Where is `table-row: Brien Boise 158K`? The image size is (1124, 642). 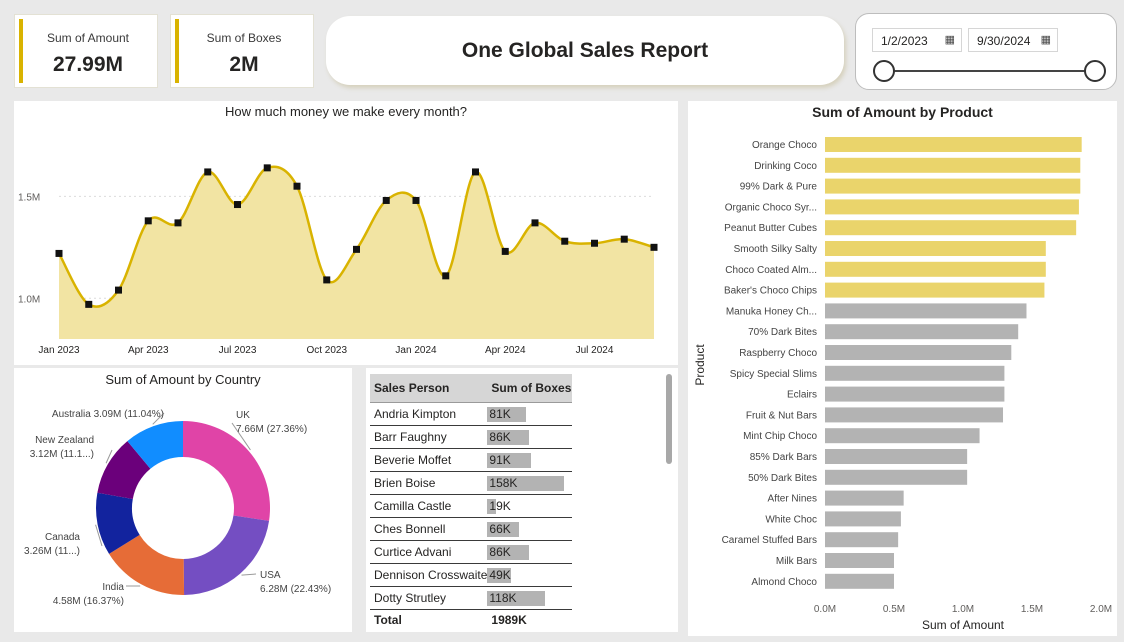 table-row: Brien Boise 158K is located at coordinates (471, 483).